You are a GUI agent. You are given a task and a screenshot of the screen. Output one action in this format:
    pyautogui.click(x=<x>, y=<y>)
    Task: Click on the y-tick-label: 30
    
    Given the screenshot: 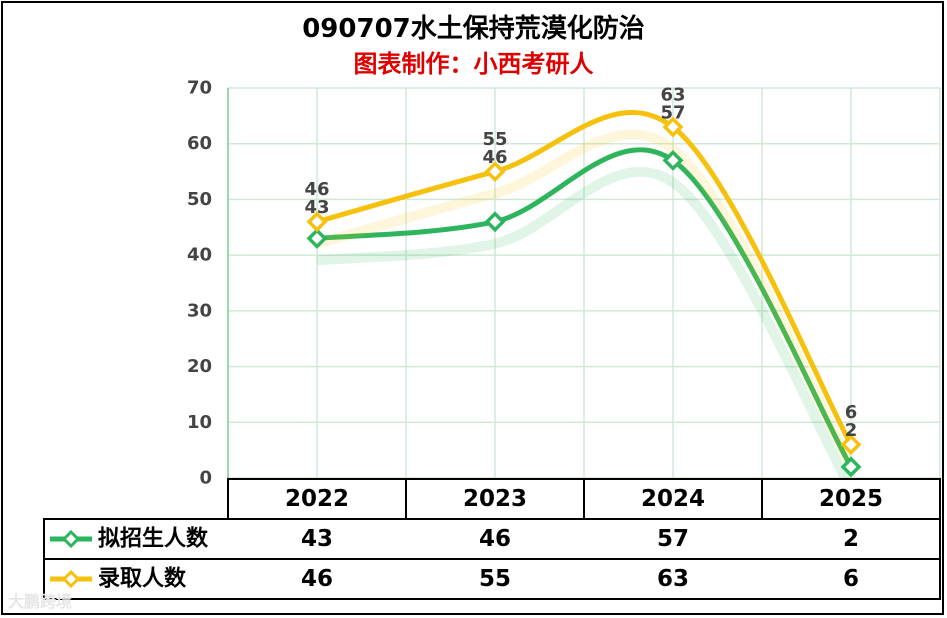 What is the action you would take?
    pyautogui.click(x=199, y=310)
    